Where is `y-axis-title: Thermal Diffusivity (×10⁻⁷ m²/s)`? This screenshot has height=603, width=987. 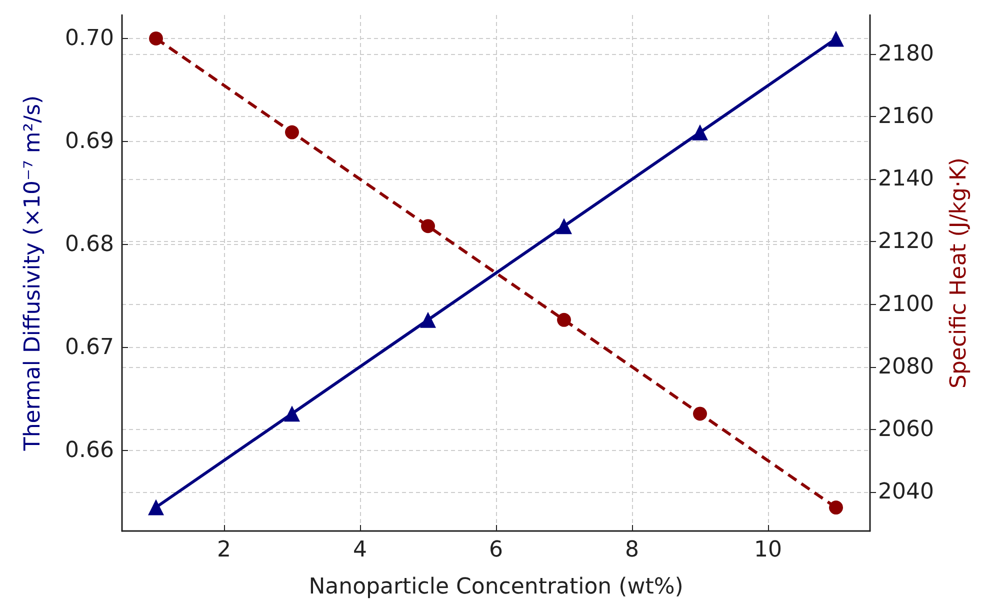 y-axis-title: Thermal Diffusivity (×10⁻⁷ m²/s) is located at coordinates (33, 273).